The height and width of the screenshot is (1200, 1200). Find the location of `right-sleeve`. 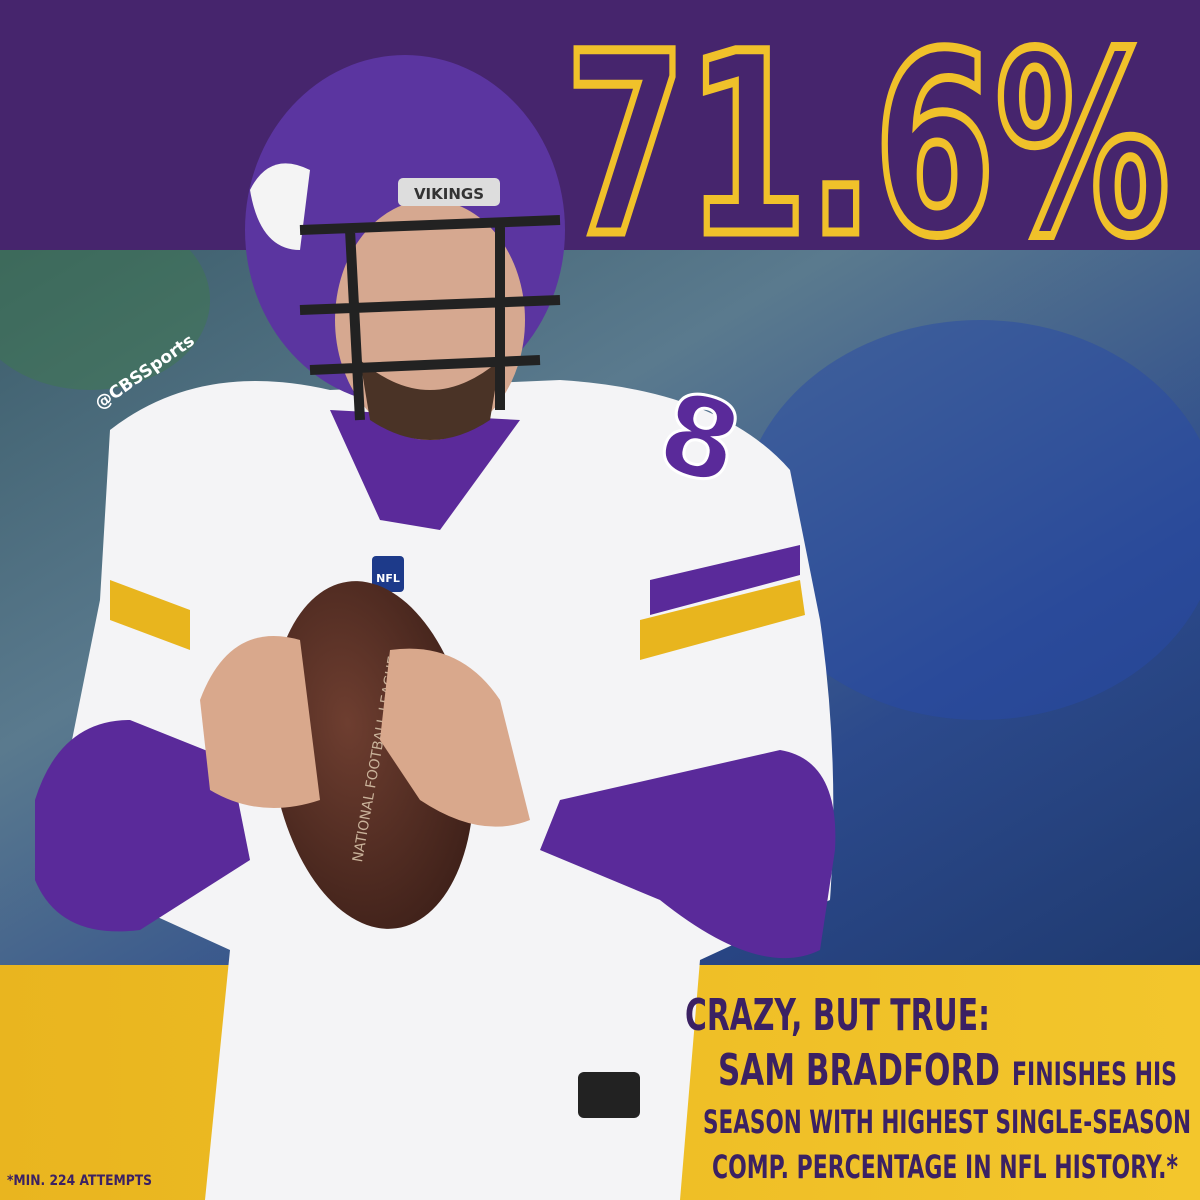

right-sleeve is located at coordinates (688, 854).